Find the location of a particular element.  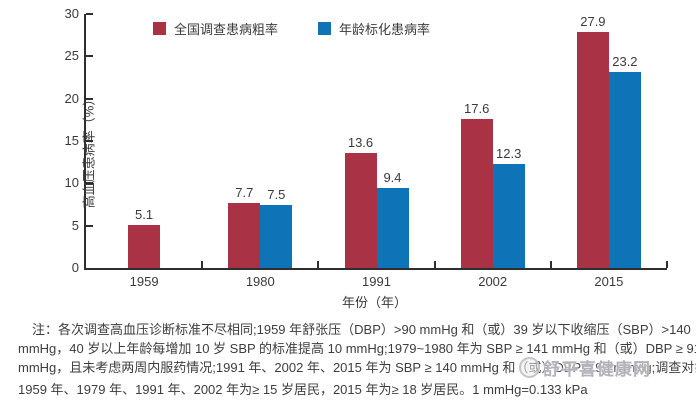

bar-value-label: 23.2 is located at coordinates (625, 61).